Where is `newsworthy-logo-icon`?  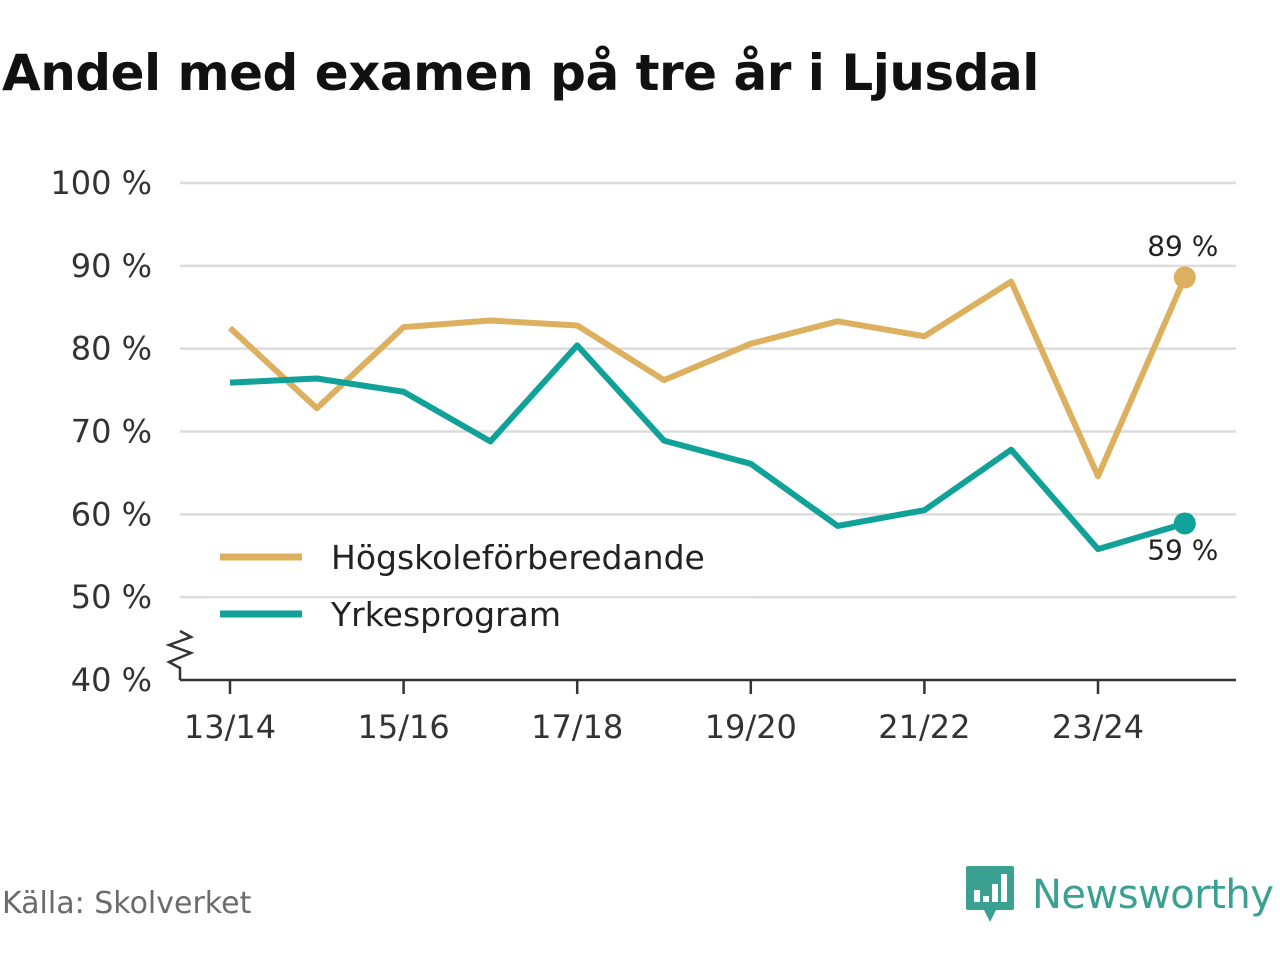
newsworthy-logo-icon is located at coordinates (990, 894).